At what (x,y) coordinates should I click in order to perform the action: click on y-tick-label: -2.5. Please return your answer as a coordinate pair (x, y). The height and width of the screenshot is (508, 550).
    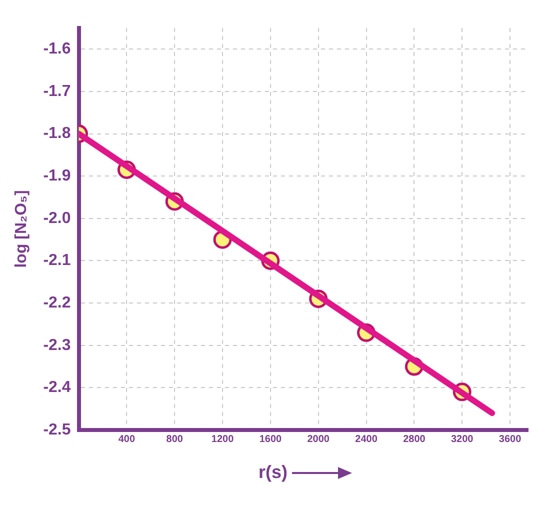
    Looking at the image, I should click on (57, 429).